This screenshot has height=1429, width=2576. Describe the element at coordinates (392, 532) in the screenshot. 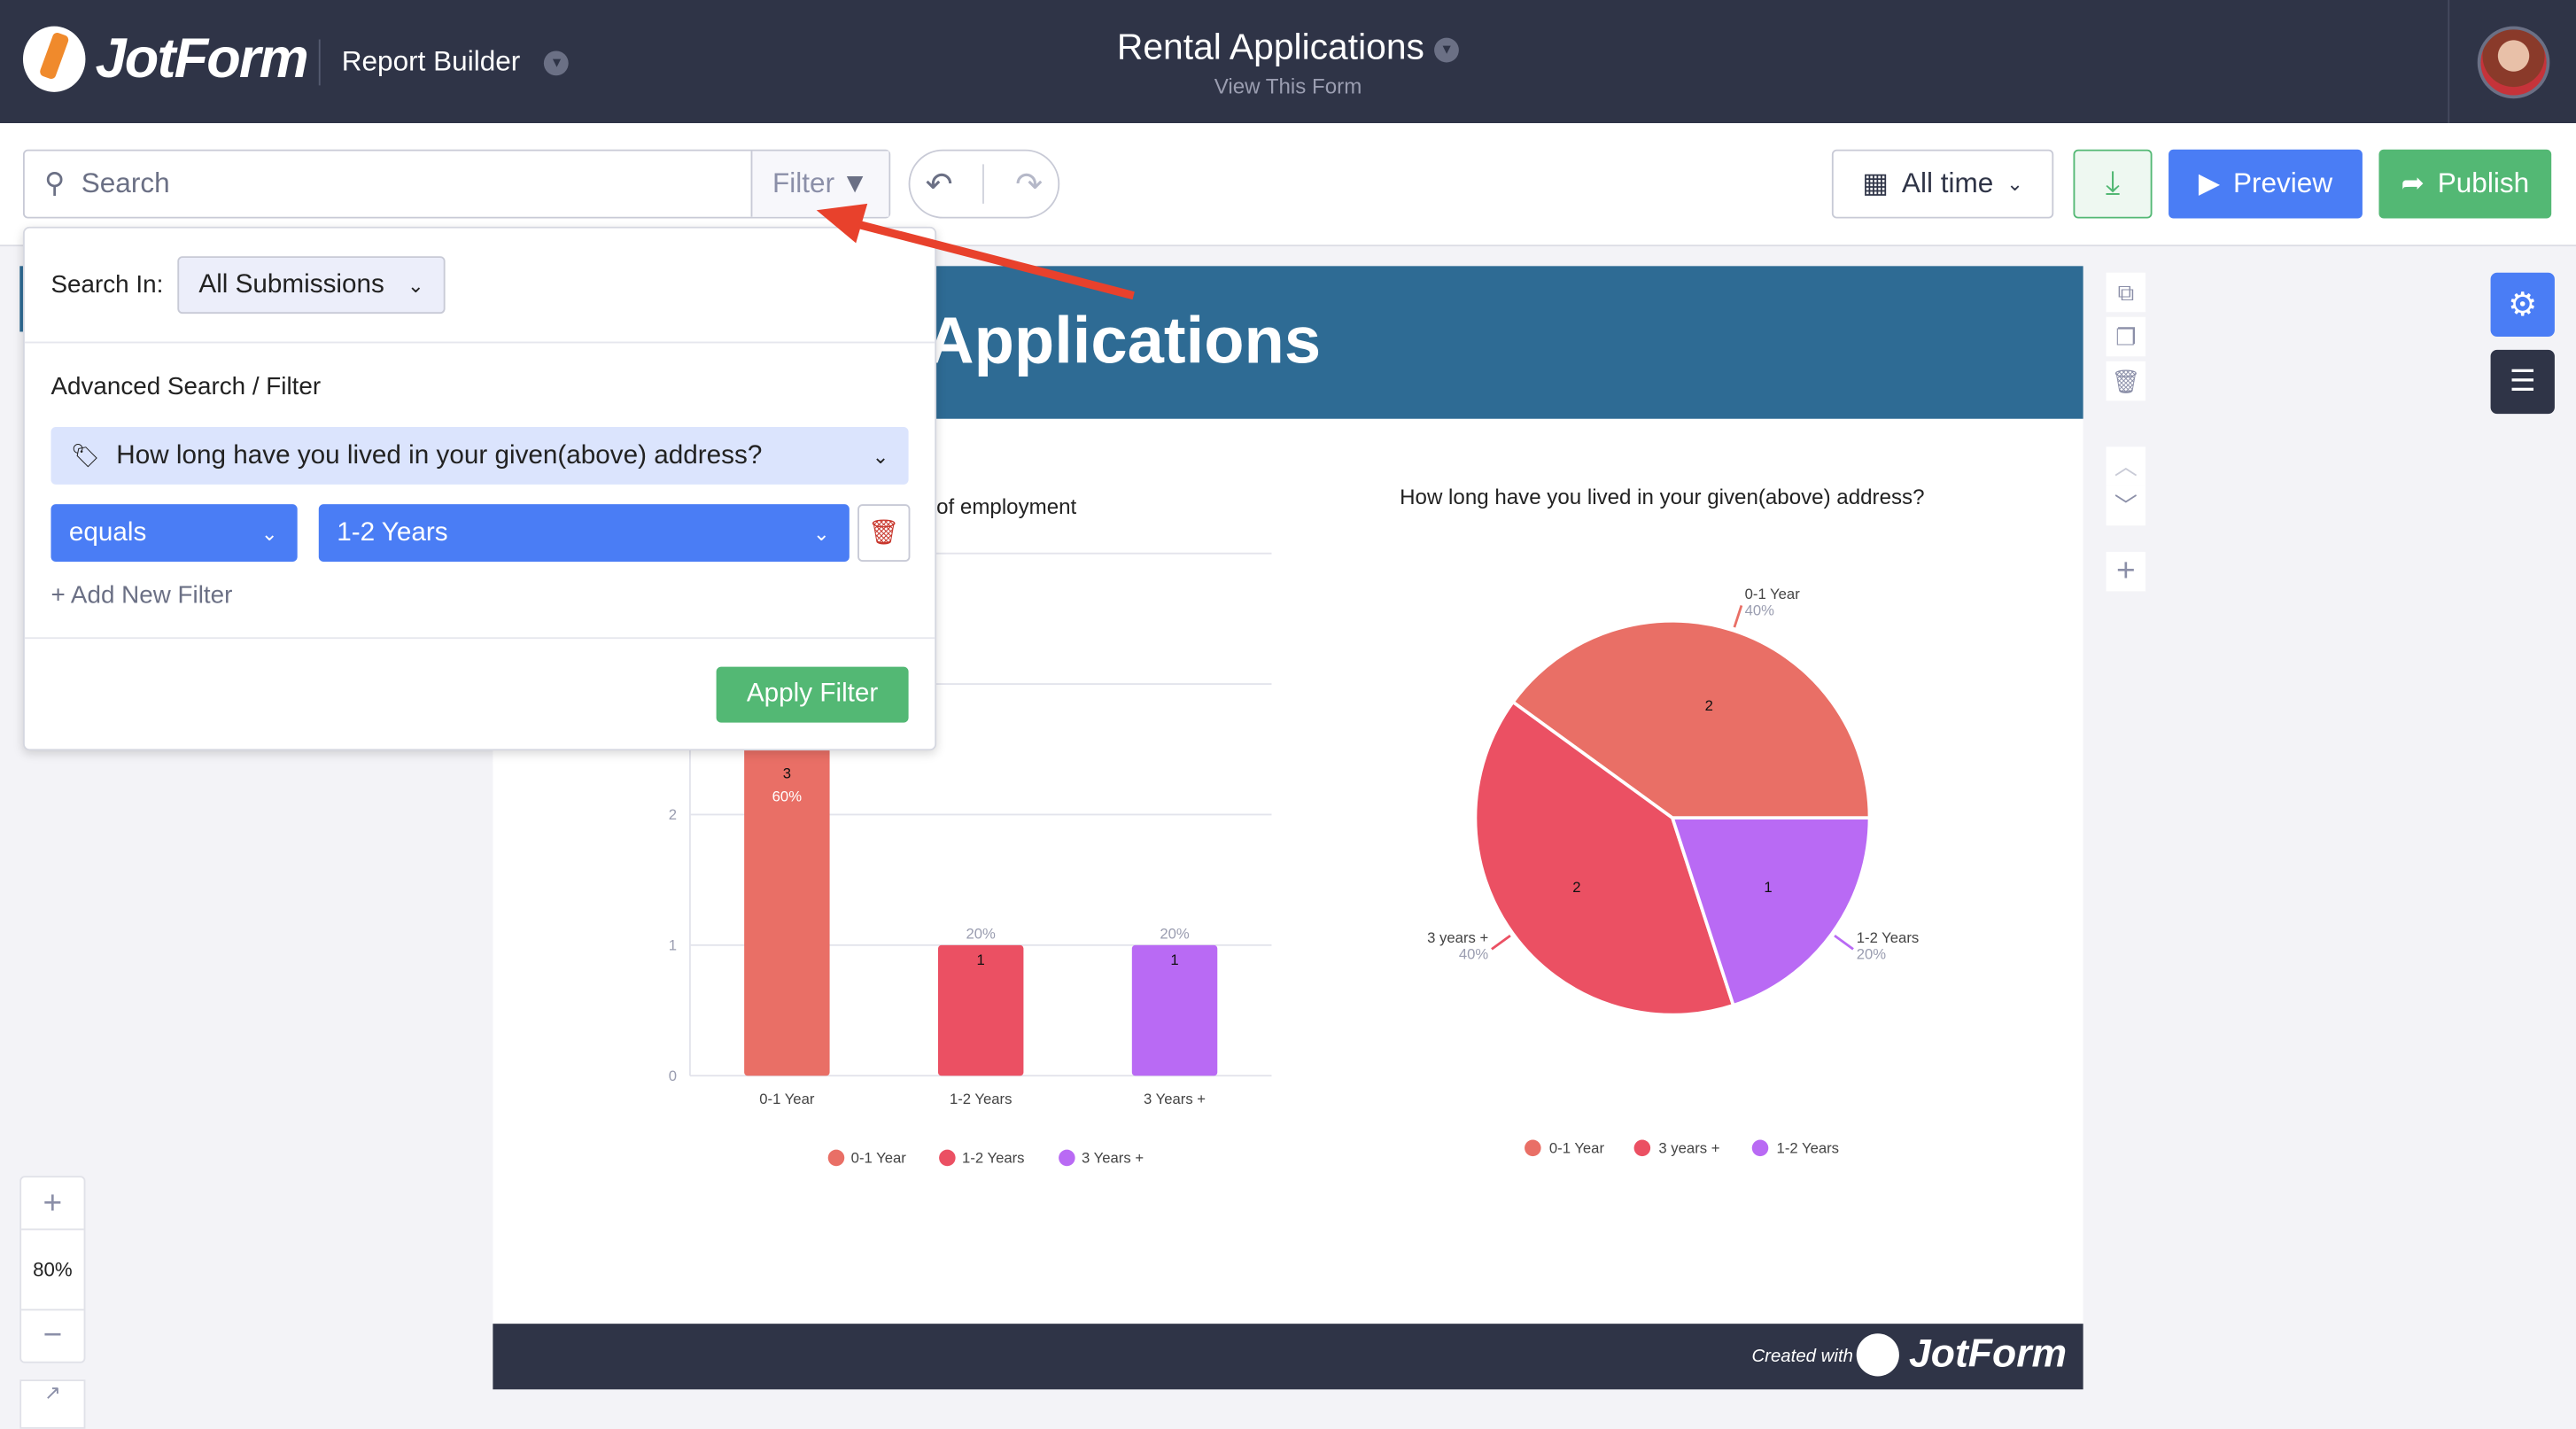

I see `filter-value: 1-2 Years` at that location.